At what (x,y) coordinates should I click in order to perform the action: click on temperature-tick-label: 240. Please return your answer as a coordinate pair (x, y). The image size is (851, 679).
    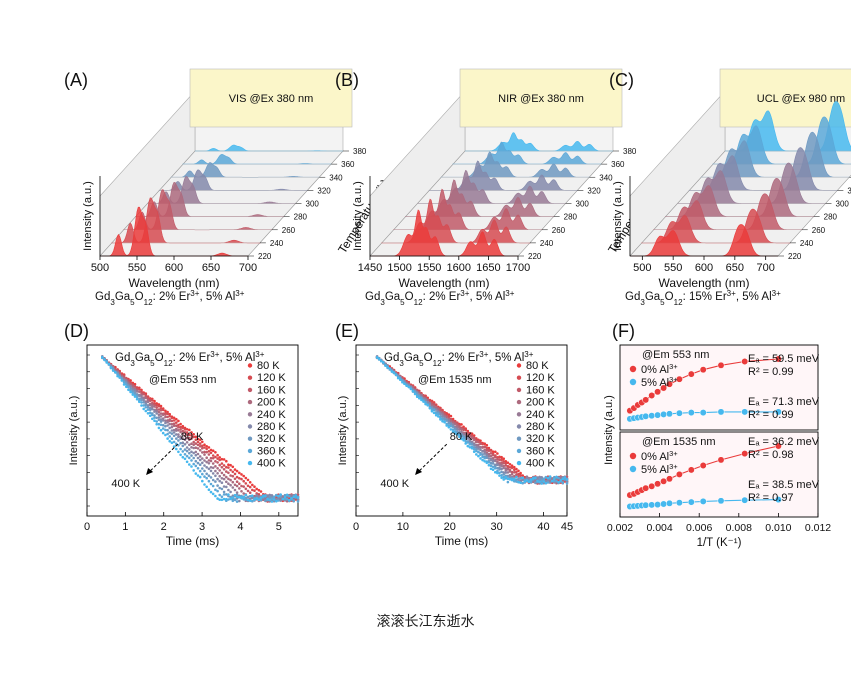
    Looking at the image, I should click on (547, 243).